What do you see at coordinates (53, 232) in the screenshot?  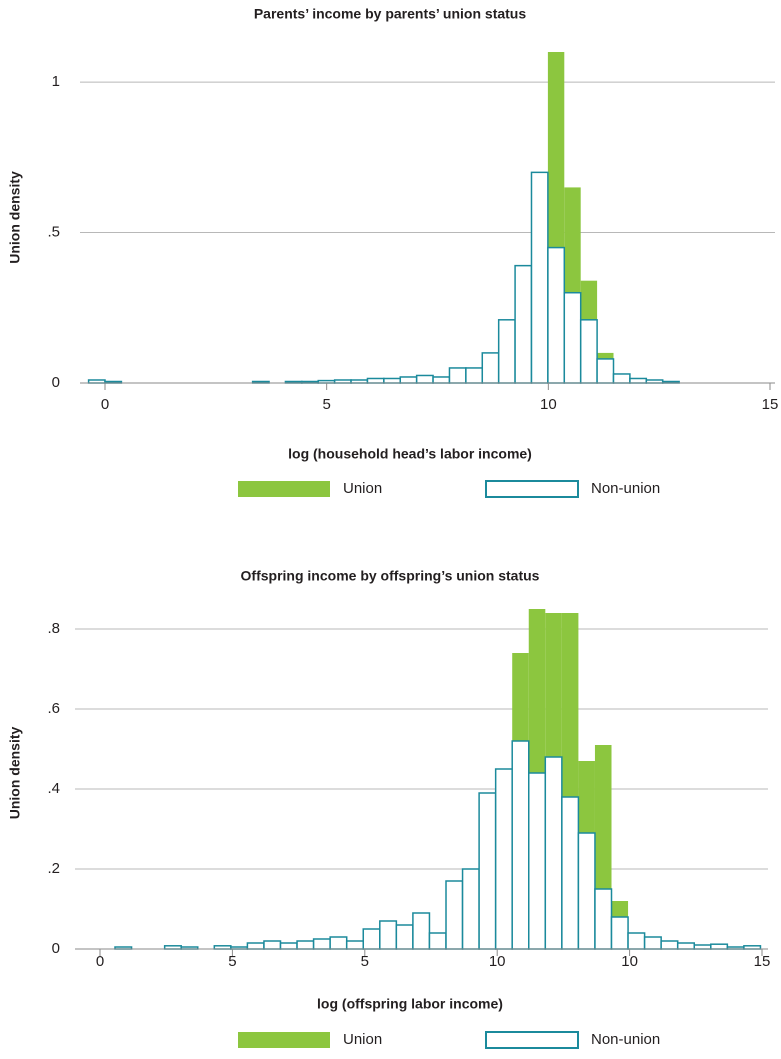 I see `y-tick-label: .5` at bounding box center [53, 232].